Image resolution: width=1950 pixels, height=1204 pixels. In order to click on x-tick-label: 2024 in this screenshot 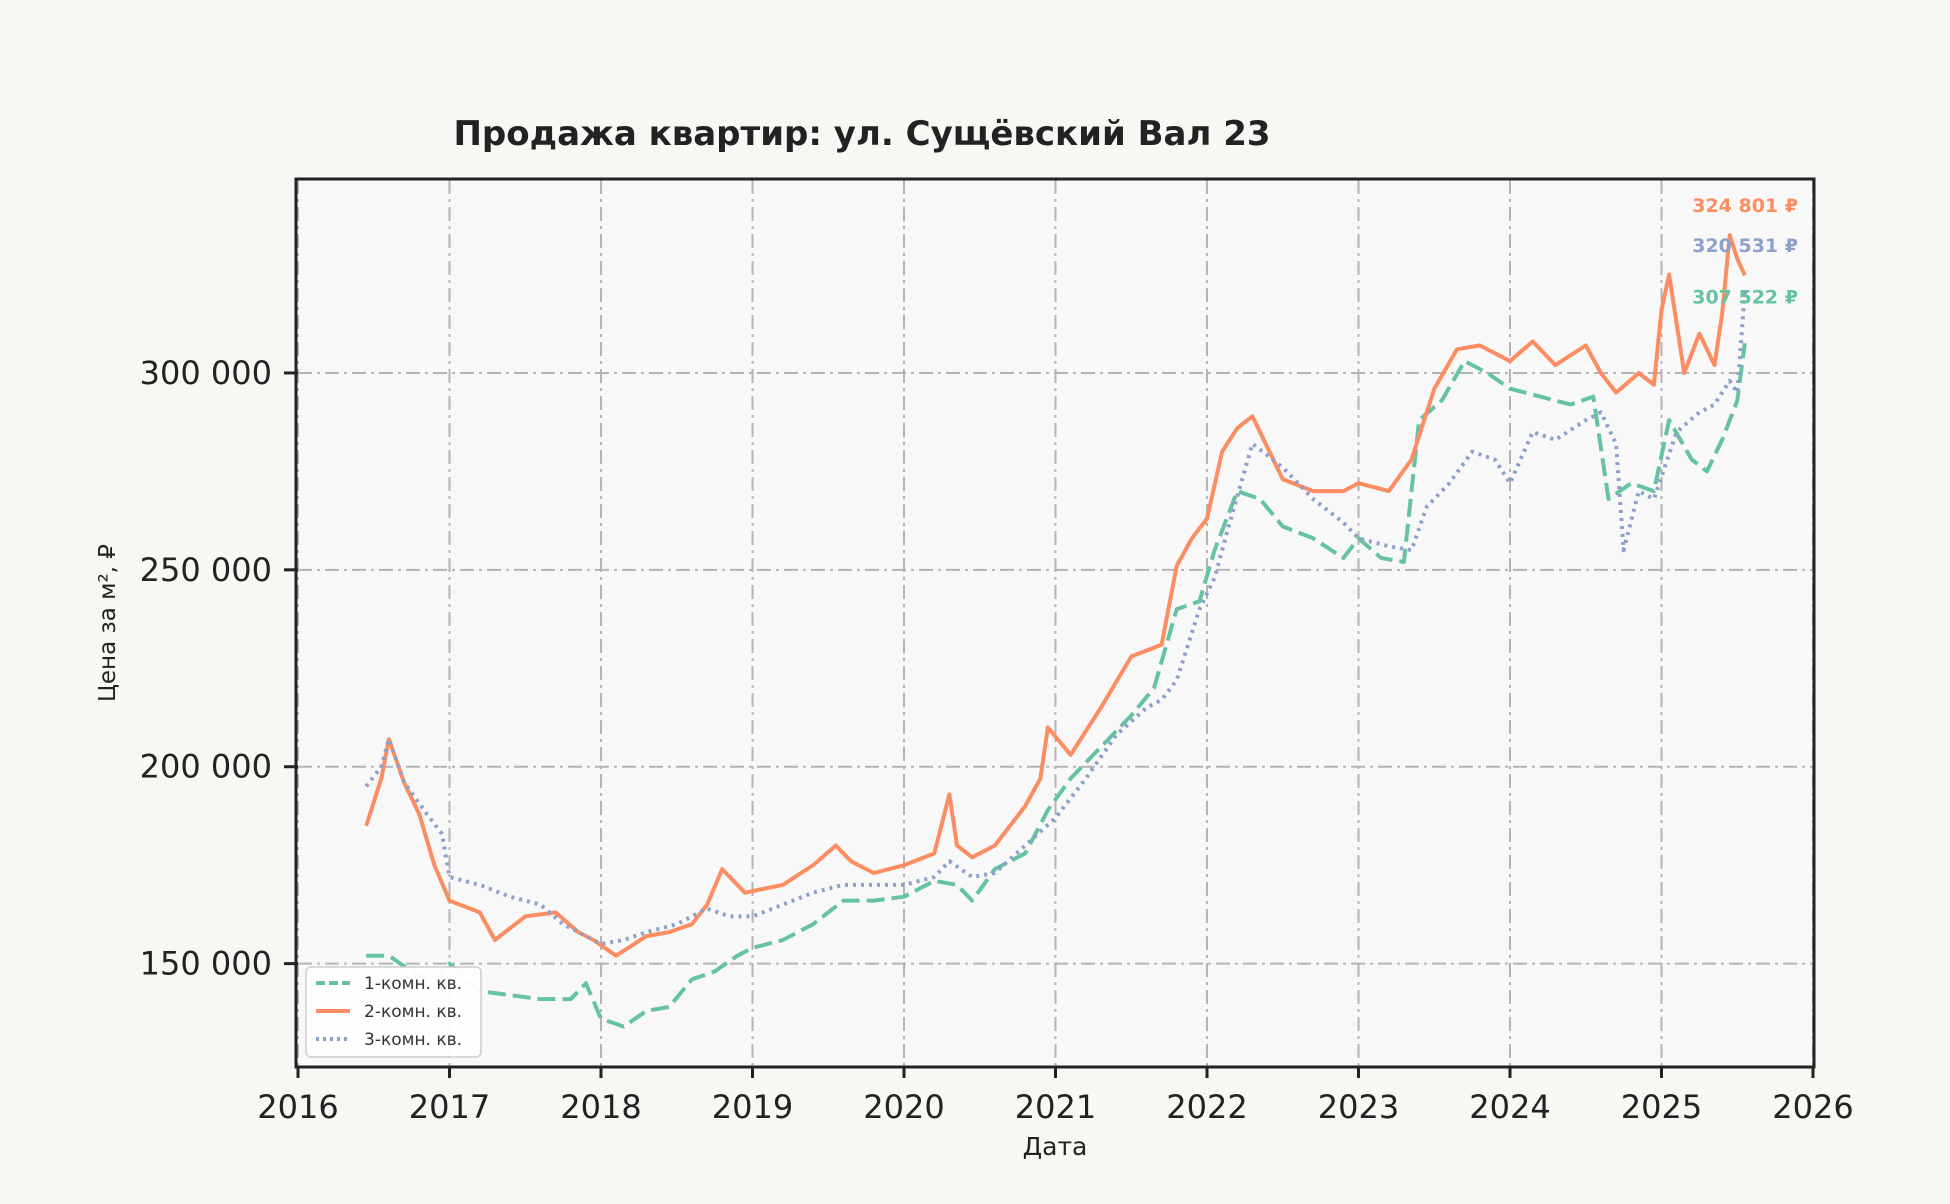, I will do `click(1509, 1107)`.